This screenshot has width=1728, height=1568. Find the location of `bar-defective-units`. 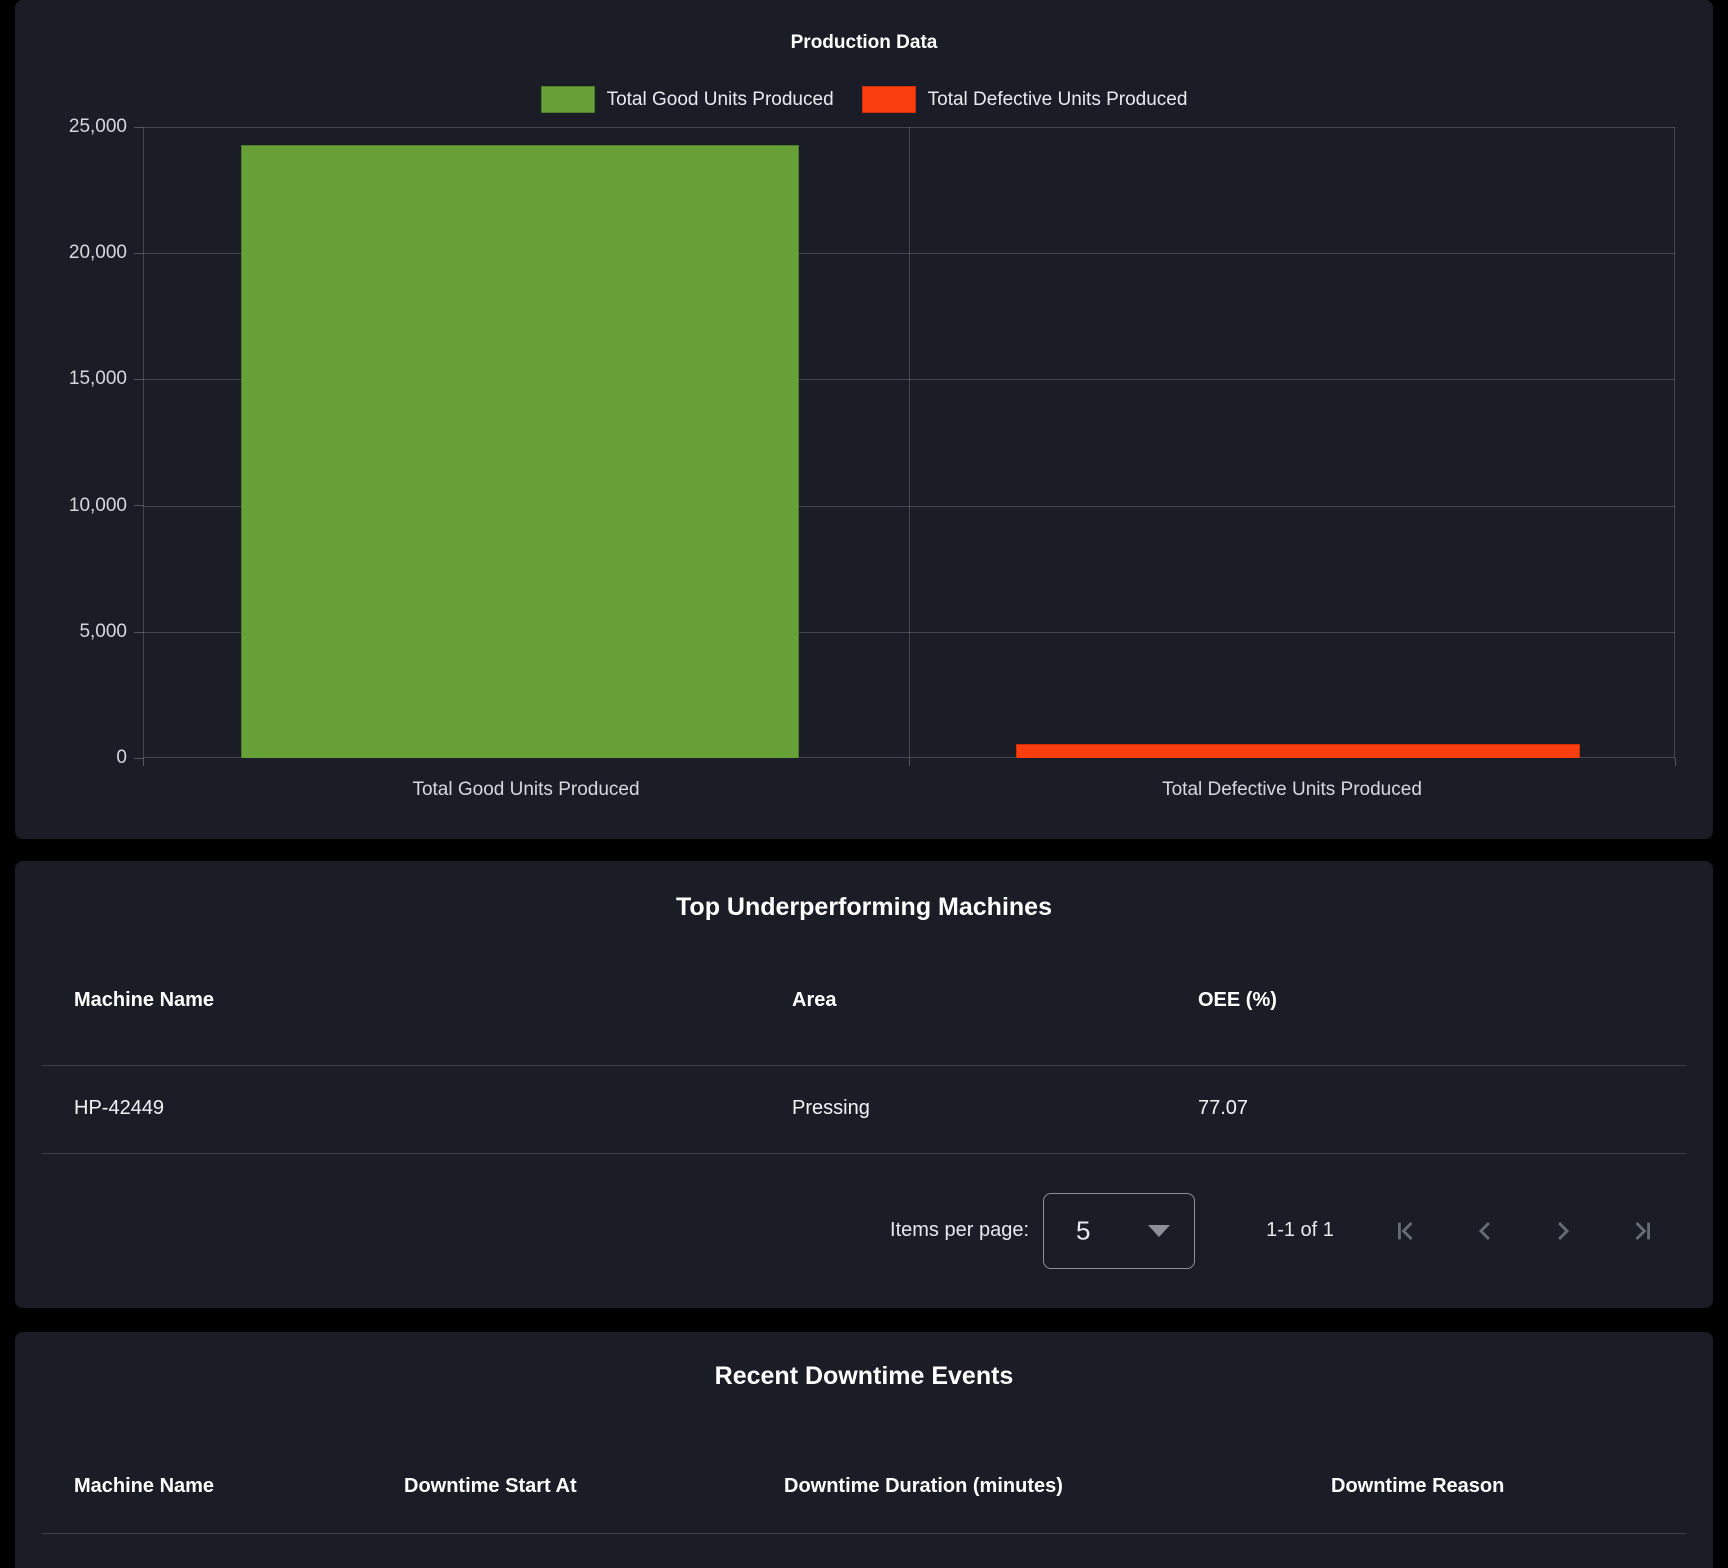

bar-defective-units is located at coordinates (1298, 751).